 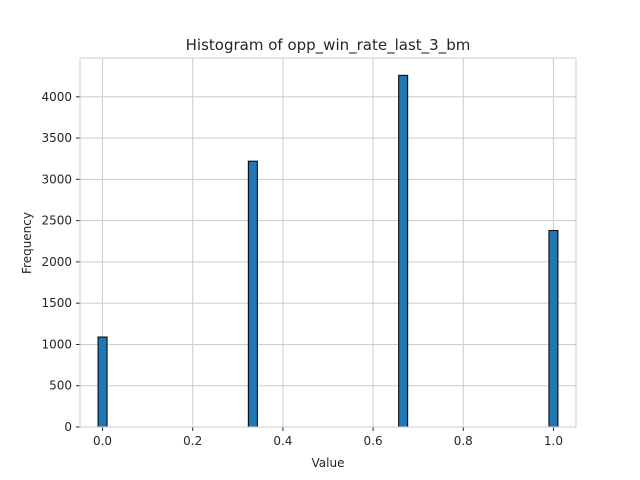 I want to click on y-tick-label: 1500, so click(x=56, y=303).